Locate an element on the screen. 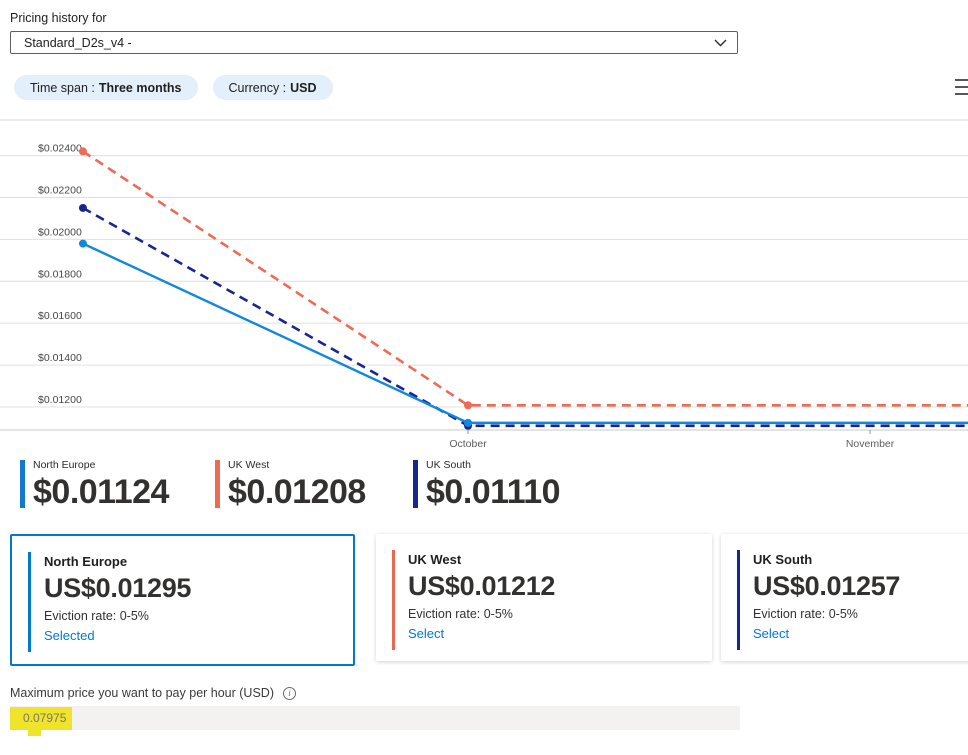 The height and width of the screenshot is (755, 968). legend-region-price: $0.01110 is located at coordinates (493, 492).